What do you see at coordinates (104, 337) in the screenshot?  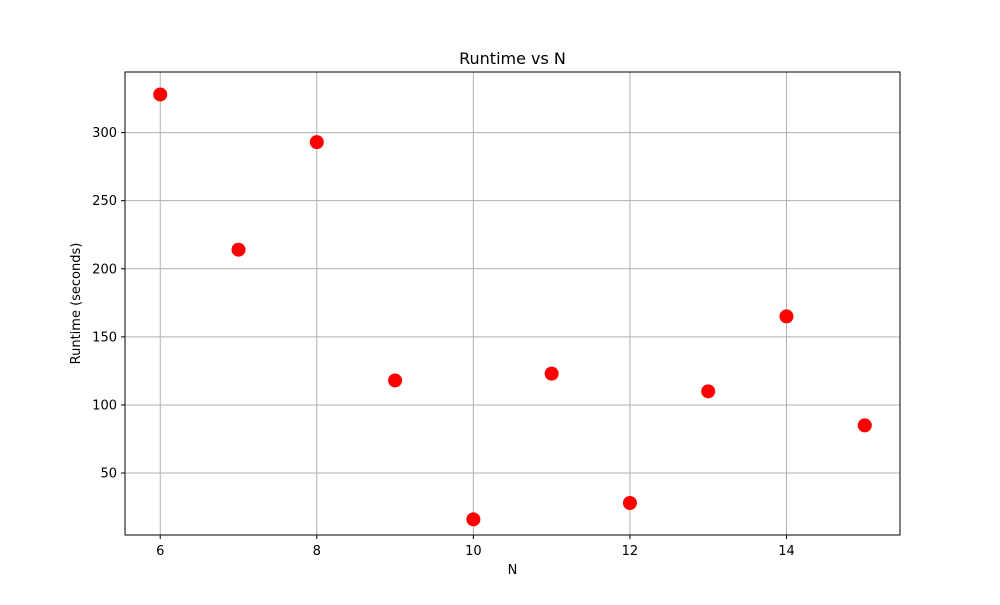 I see `y-tick-label: 150` at bounding box center [104, 337].